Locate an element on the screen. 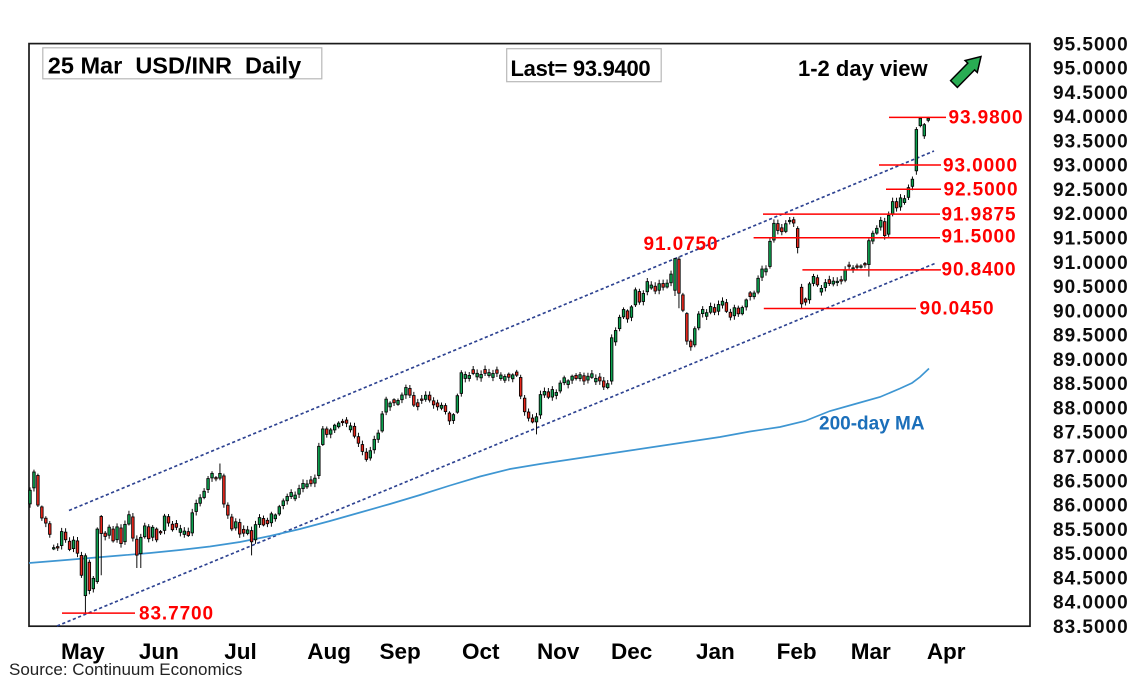  svg-text: Feb is located at coordinates (797, 651).